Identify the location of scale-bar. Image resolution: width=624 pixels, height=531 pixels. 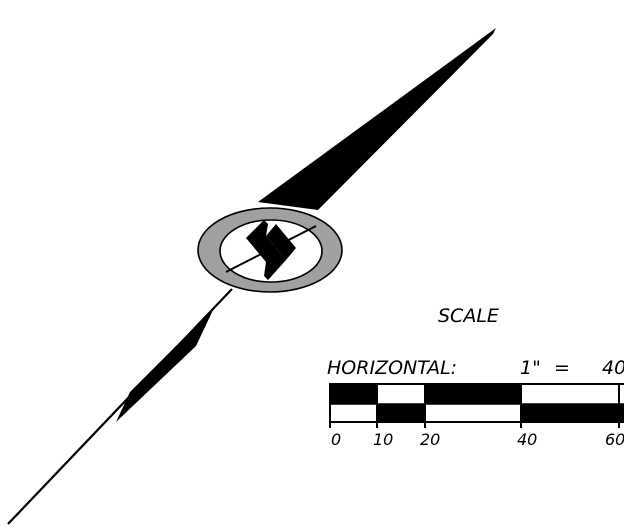
(476, 405).